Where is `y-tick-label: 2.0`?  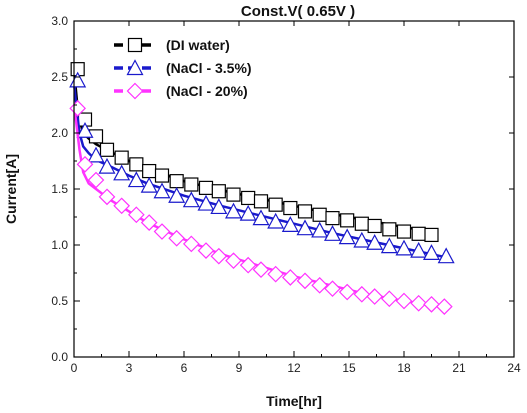 y-tick-label: 2.0 is located at coordinates (59, 133).